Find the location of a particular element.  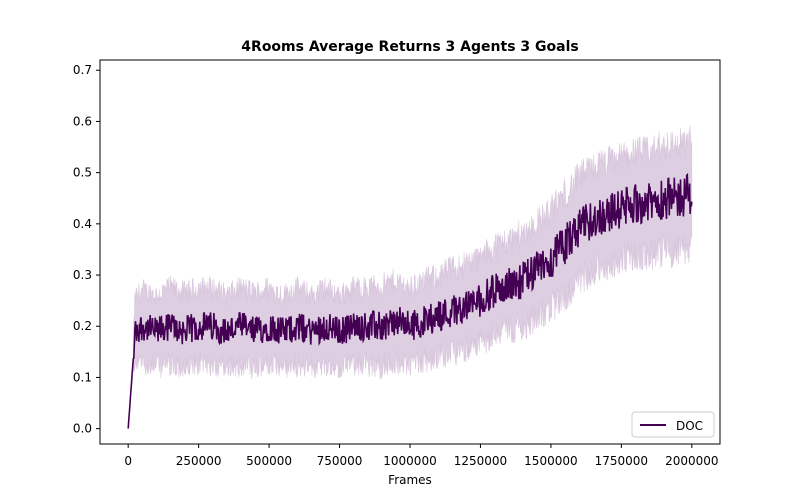

y-tick-label: 0.0 is located at coordinates (82, 429).